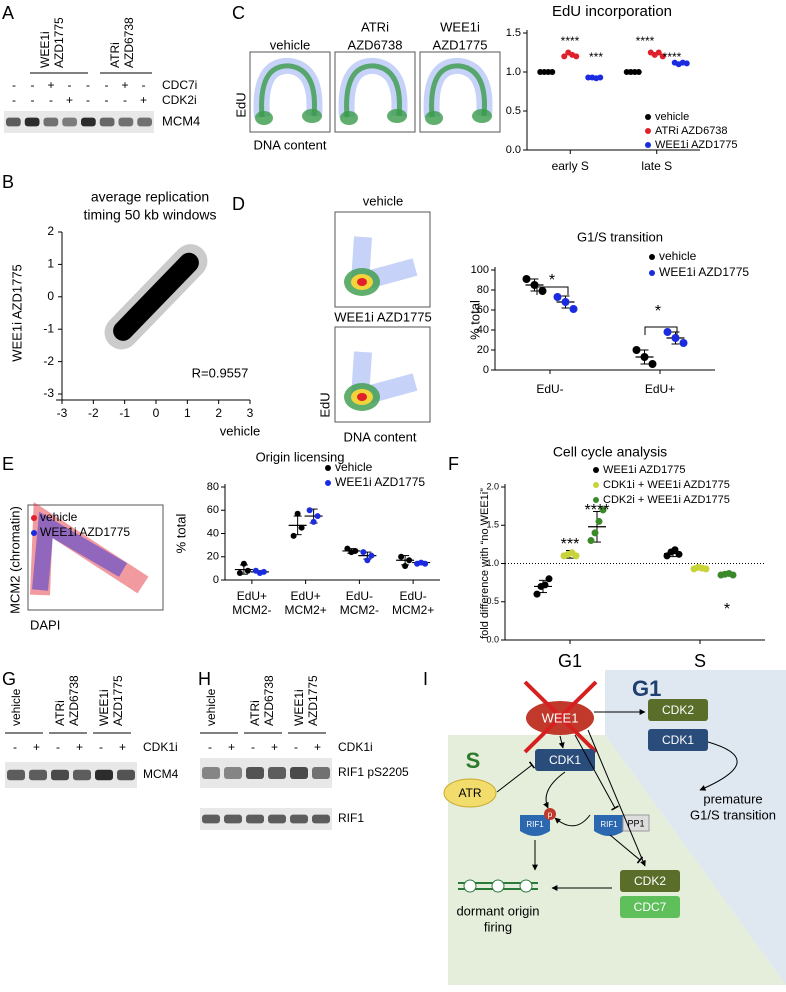 The image size is (786, 992). Describe the element at coordinates (373, 772) in the screenshot. I see `label: RIF1 pS2205` at that location.